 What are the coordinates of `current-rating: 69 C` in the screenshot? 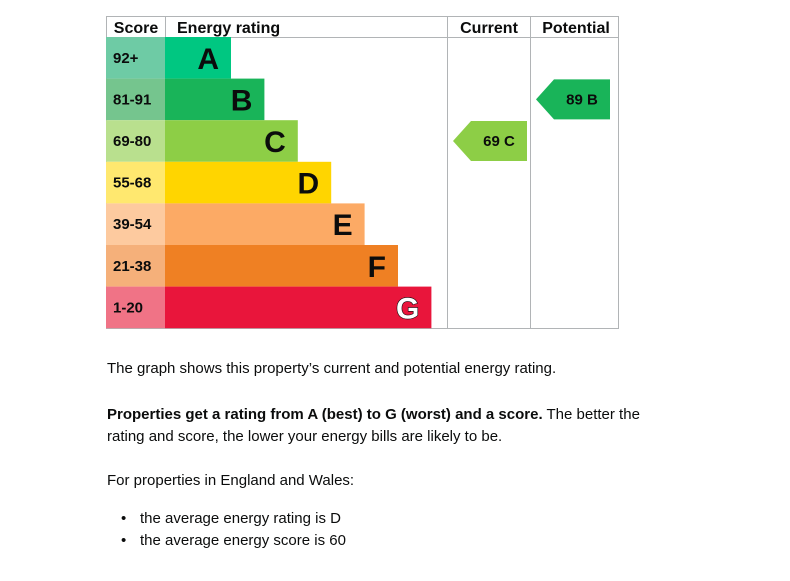 It's located at (490, 141).